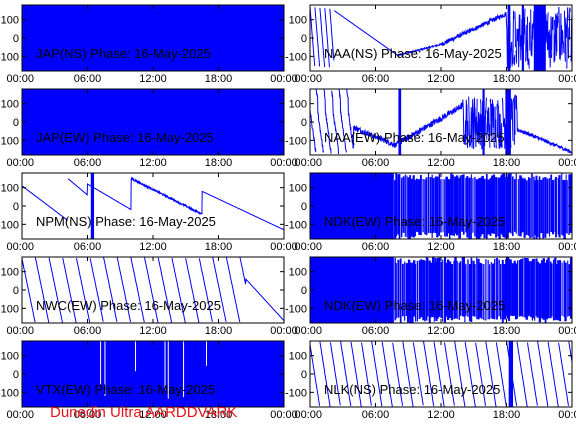 This screenshot has height=432, width=576. I want to click on panel-title: VTX(EW) Phase: 16-May-2025, so click(125, 389).